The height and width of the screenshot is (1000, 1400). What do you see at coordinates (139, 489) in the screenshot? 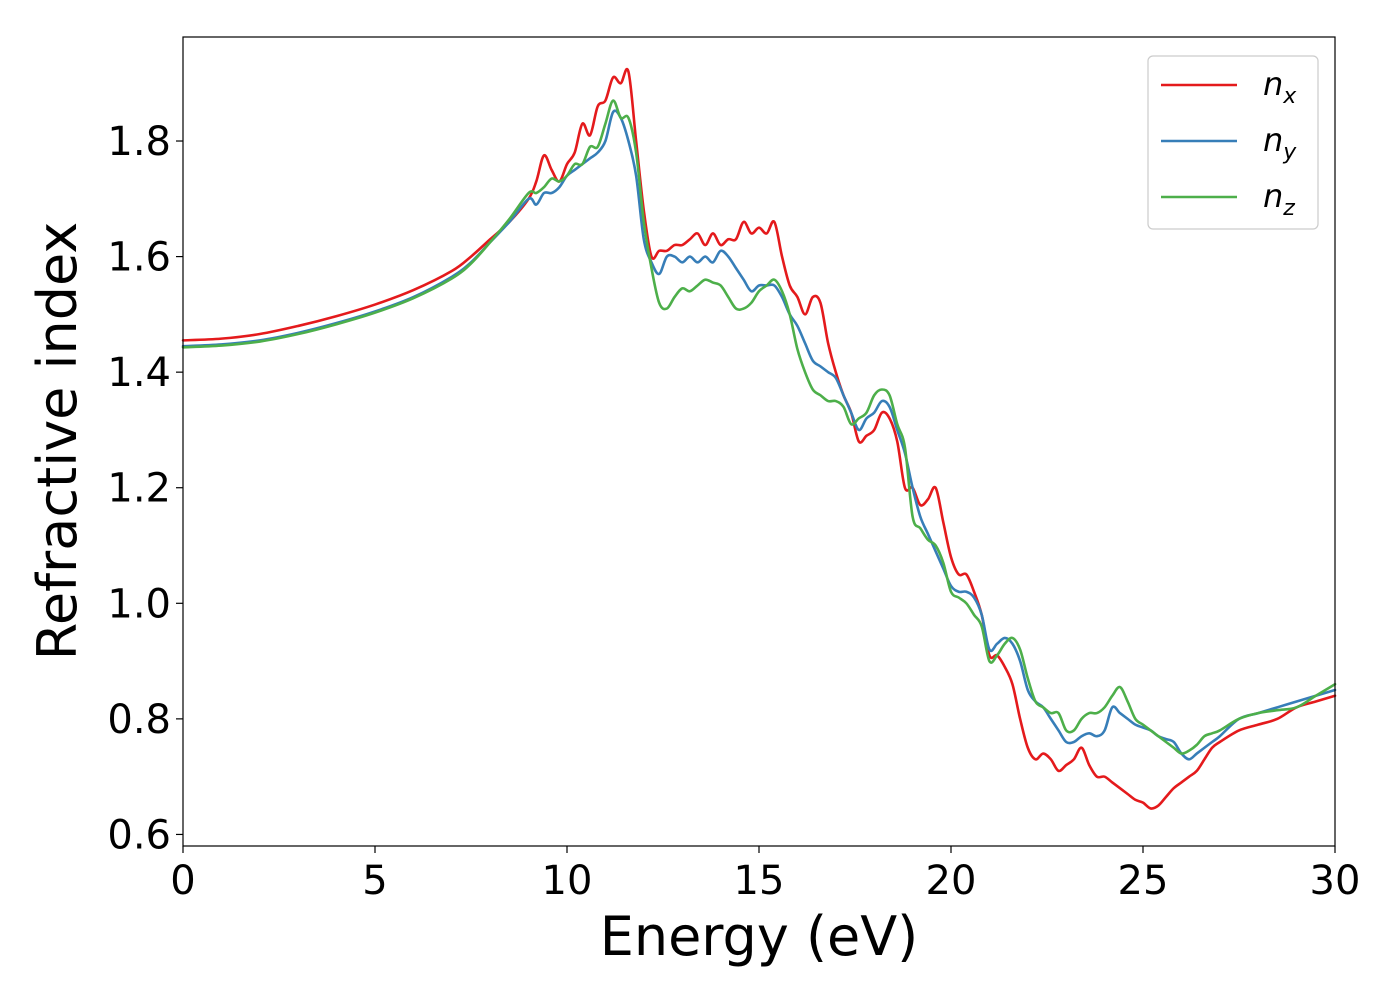
I see `y-tick-label: 1.2` at bounding box center [139, 489].